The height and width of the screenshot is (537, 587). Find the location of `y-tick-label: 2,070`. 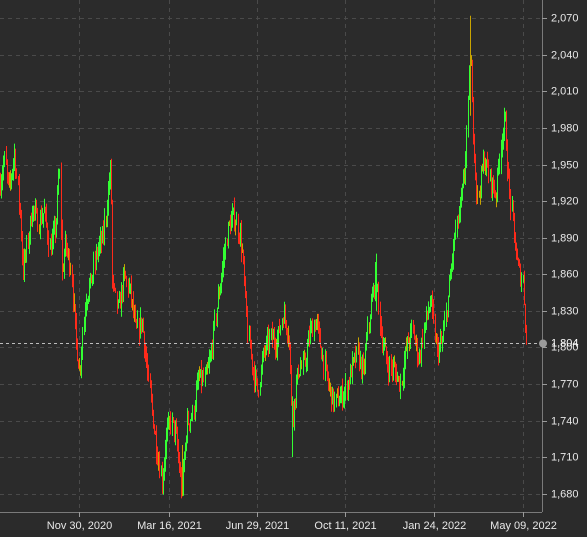

y-tick-label: 2,070 is located at coordinates (565, 18).